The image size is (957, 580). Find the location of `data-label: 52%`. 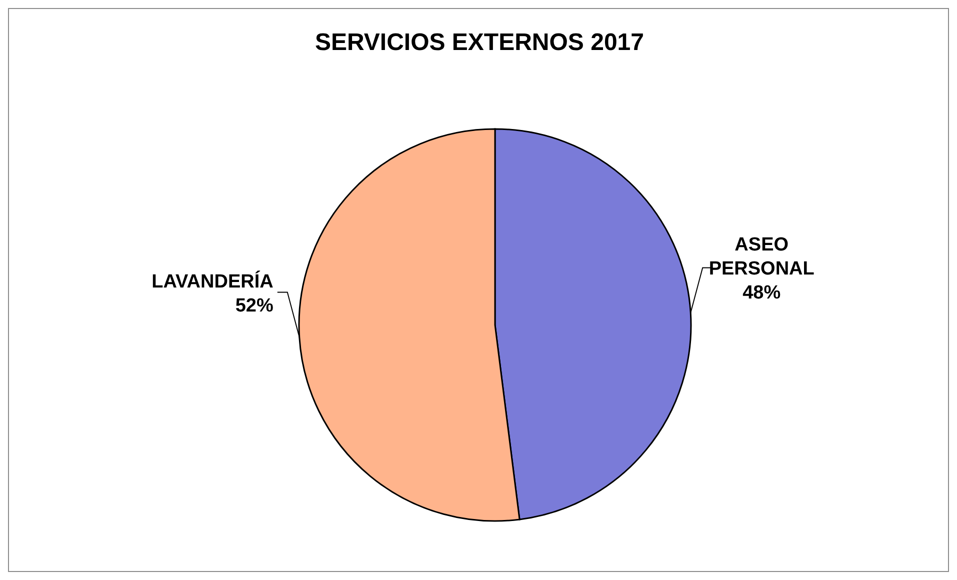

data-label: 52% is located at coordinates (254, 305).